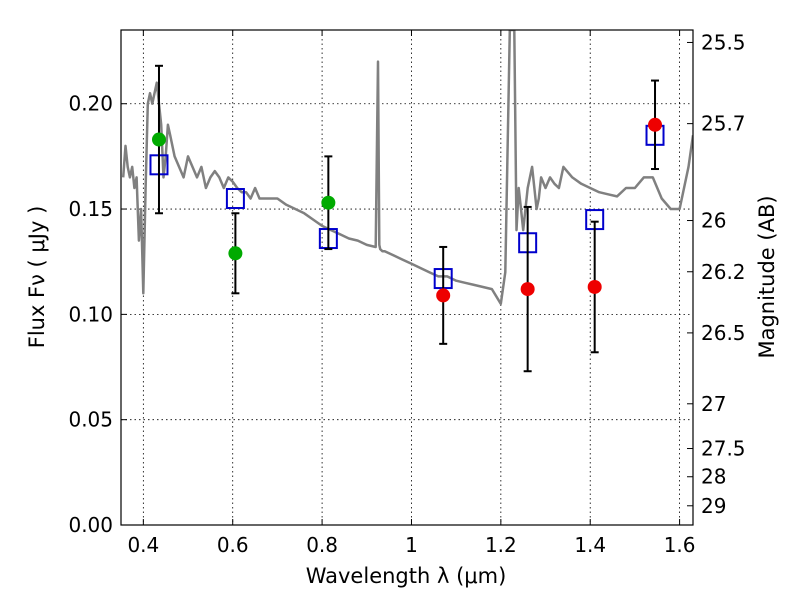  I want to click on x-tick-label: 0.4, so click(143, 545).